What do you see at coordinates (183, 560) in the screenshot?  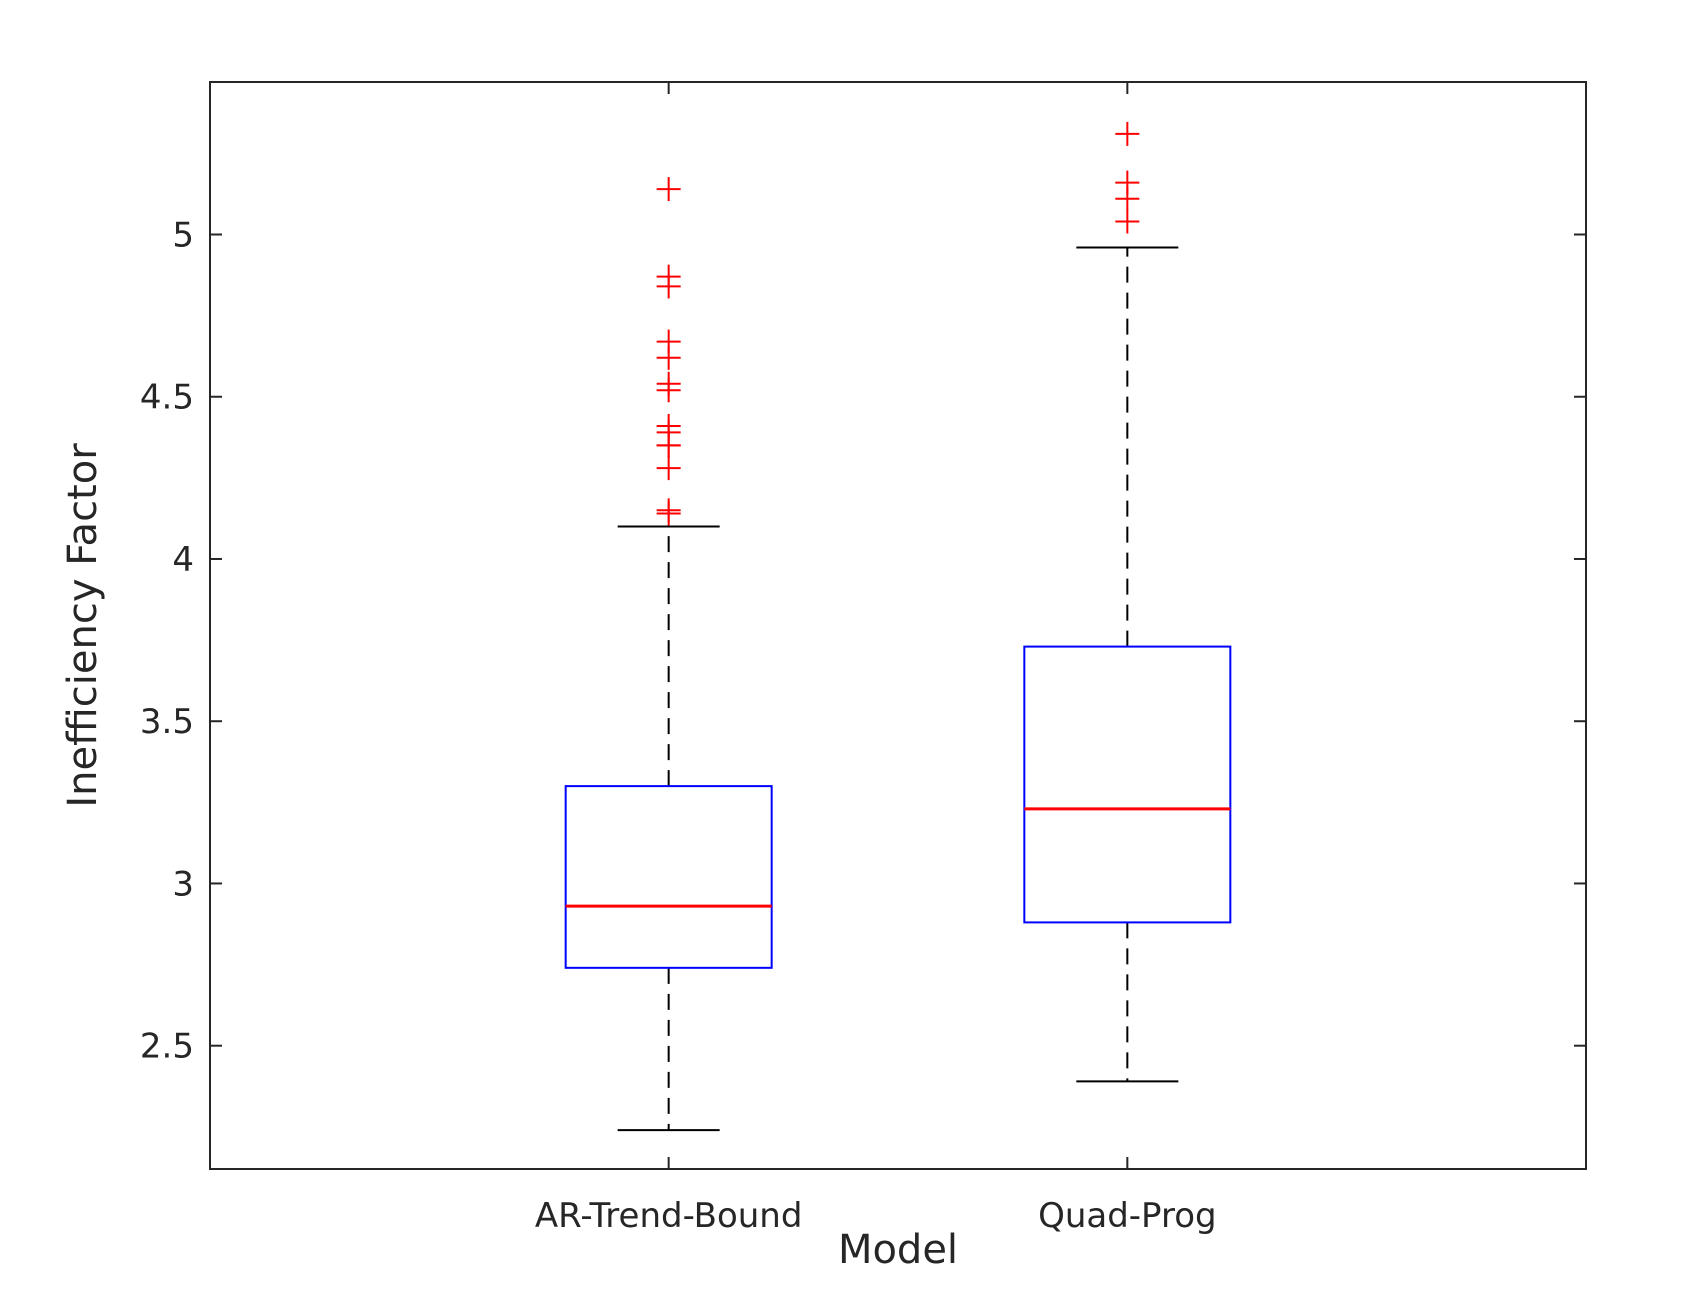 I see `y-tick-label: 4` at bounding box center [183, 560].